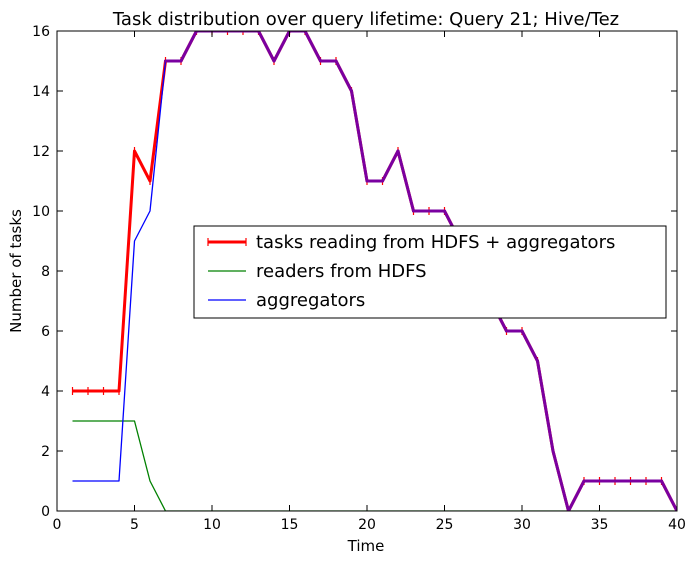 This screenshot has height=568, width=695. I want to click on x-tick-label: 40, so click(677, 525).